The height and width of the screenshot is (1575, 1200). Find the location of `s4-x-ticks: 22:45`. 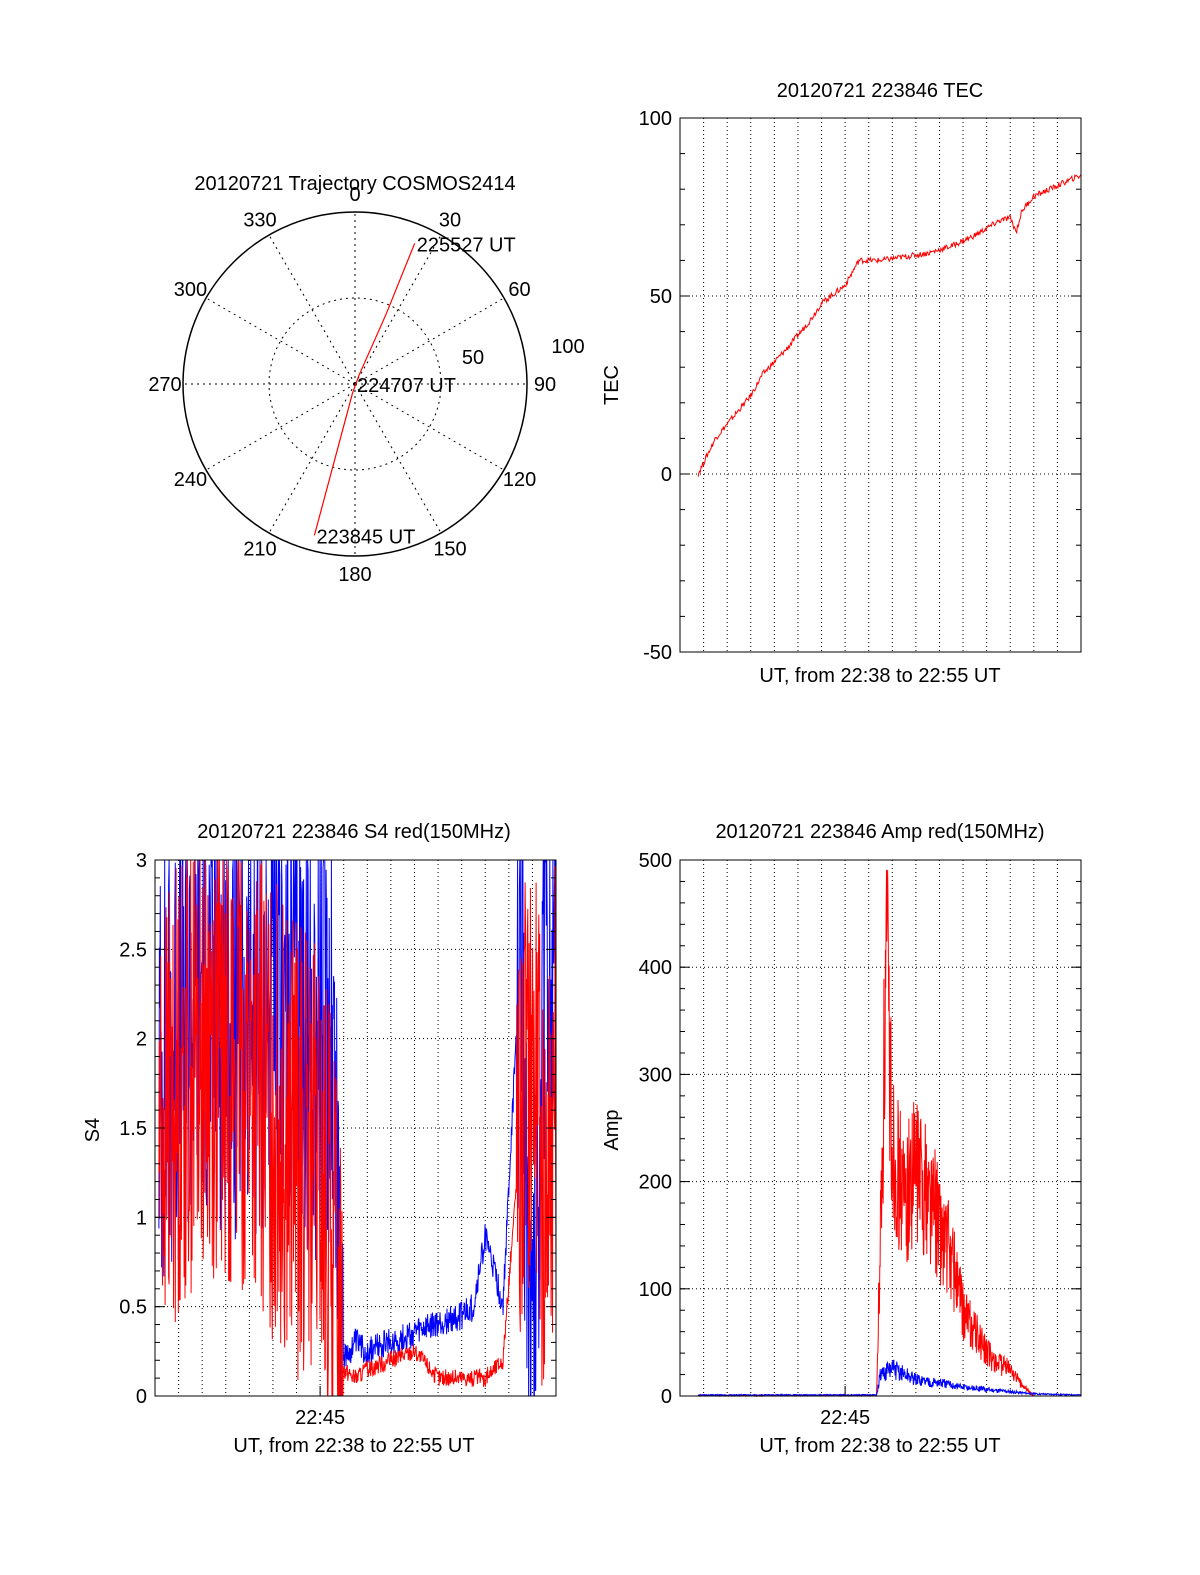

s4-x-ticks: 22:45 is located at coordinates (320, 1407).